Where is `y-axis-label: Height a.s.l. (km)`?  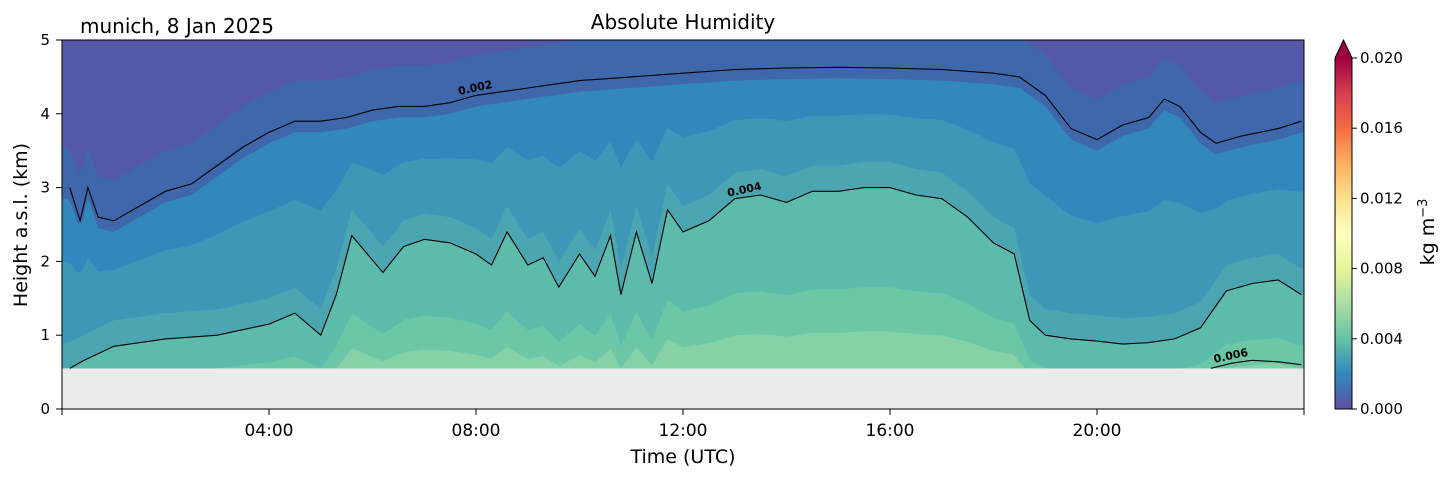 y-axis-label: Height a.s.l. (km) is located at coordinates (21, 225).